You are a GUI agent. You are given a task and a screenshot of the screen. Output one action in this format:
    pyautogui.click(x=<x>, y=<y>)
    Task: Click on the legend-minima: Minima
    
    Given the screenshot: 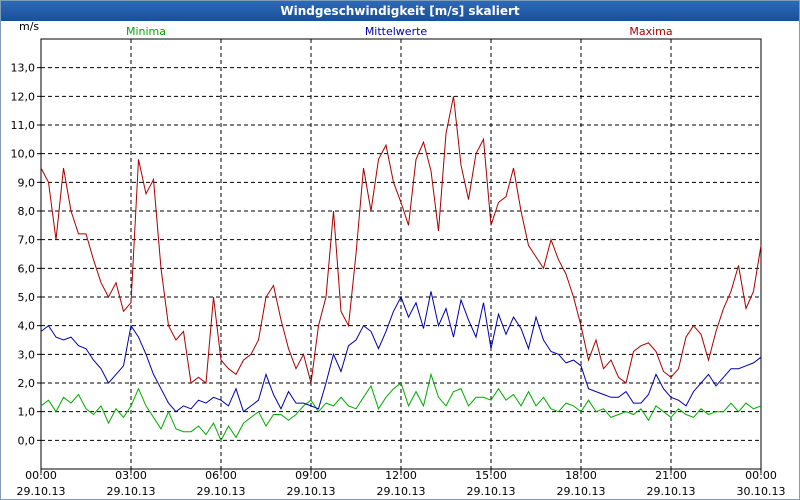 What is the action you would take?
    pyautogui.click(x=146, y=31)
    